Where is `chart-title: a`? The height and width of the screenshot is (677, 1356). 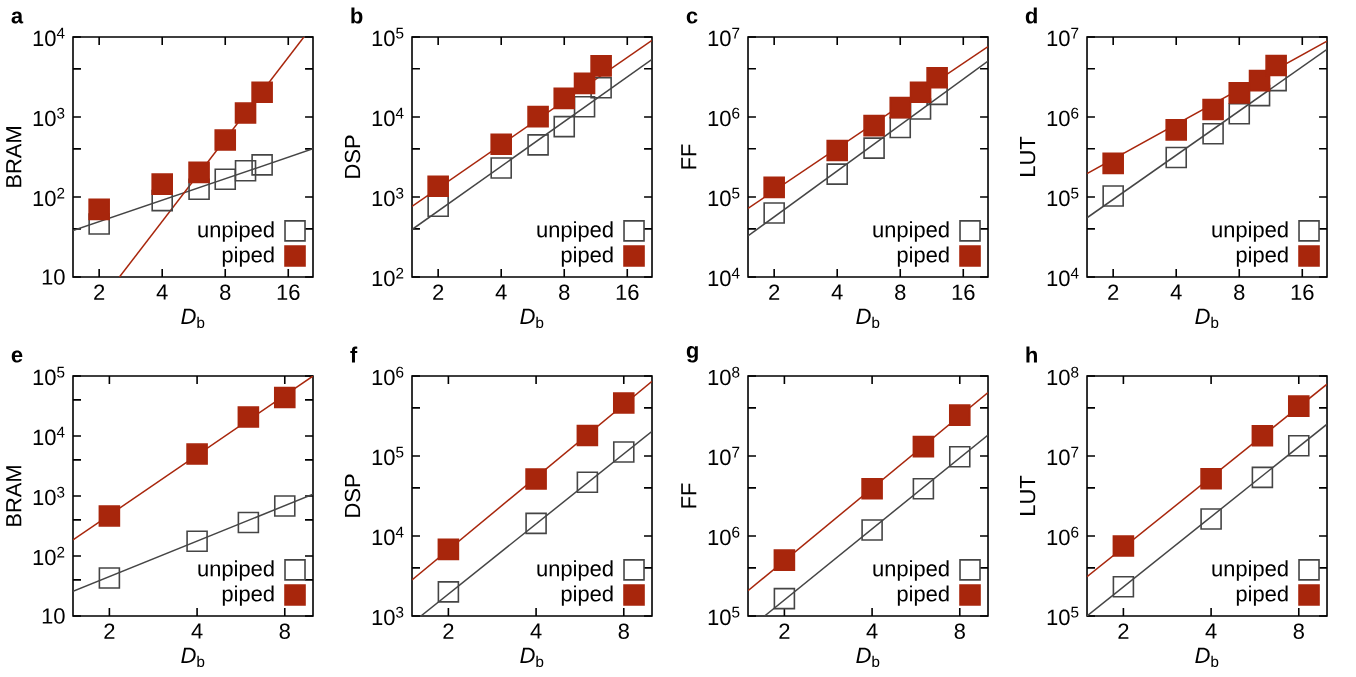 chart-title: a is located at coordinates (17, 17).